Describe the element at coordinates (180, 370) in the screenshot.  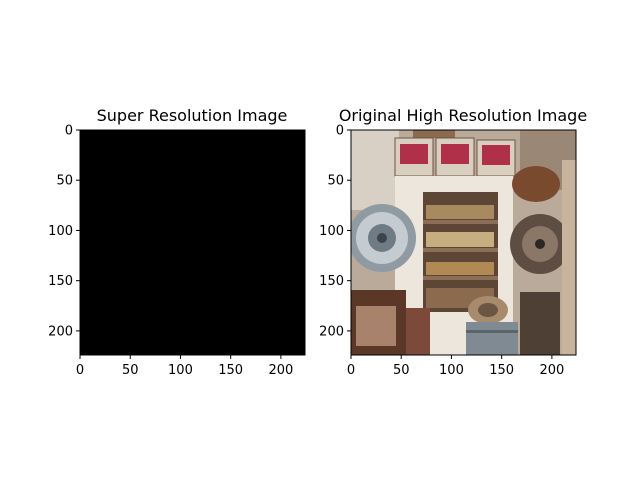
I see `super-resolution-x-tick-label: 100` at that location.